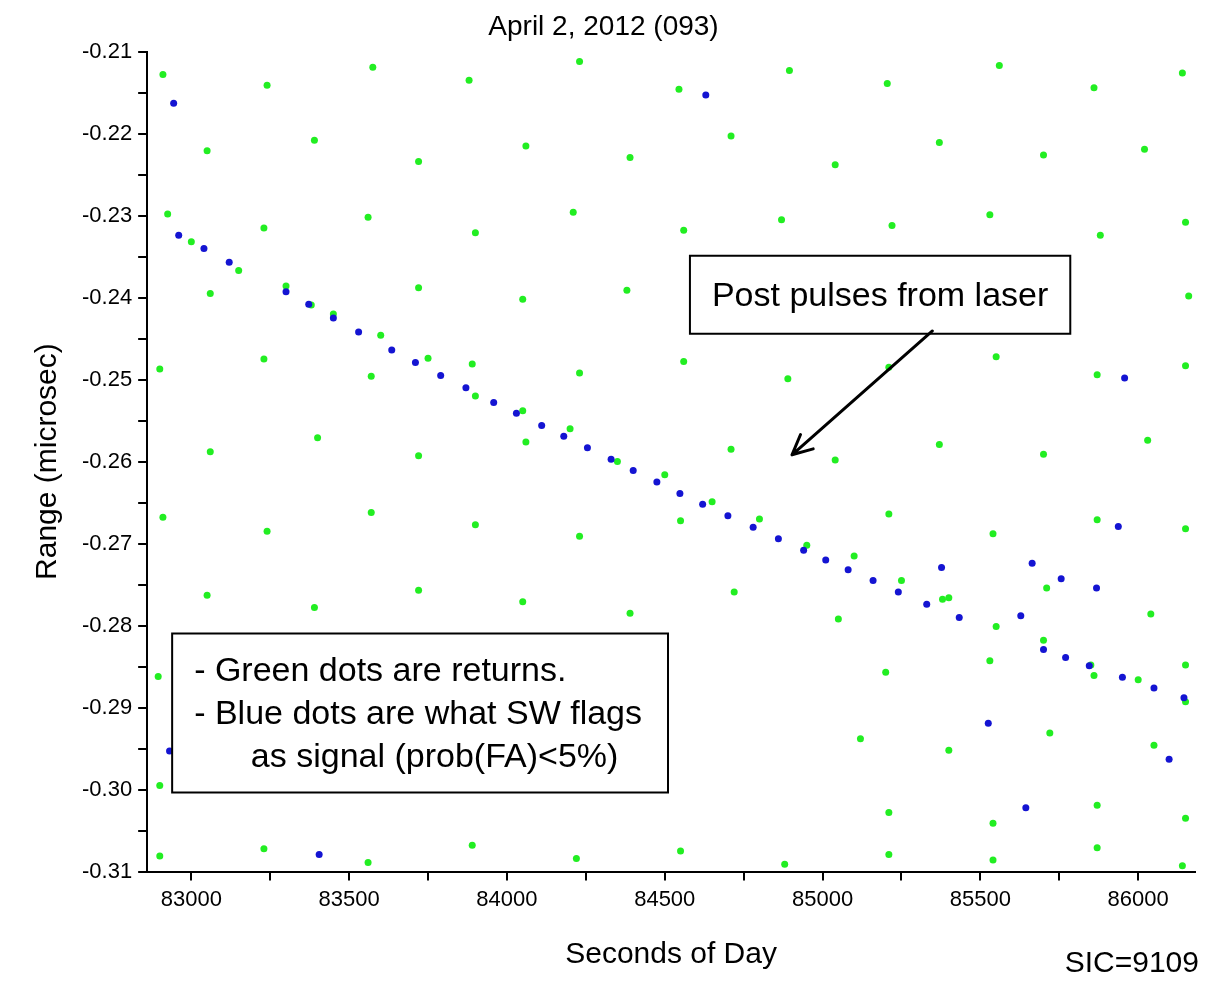 Image resolution: width=1213 pixels, height=995 pixels. I want to click on y-tick-label: -0.28, so click(107, 624).